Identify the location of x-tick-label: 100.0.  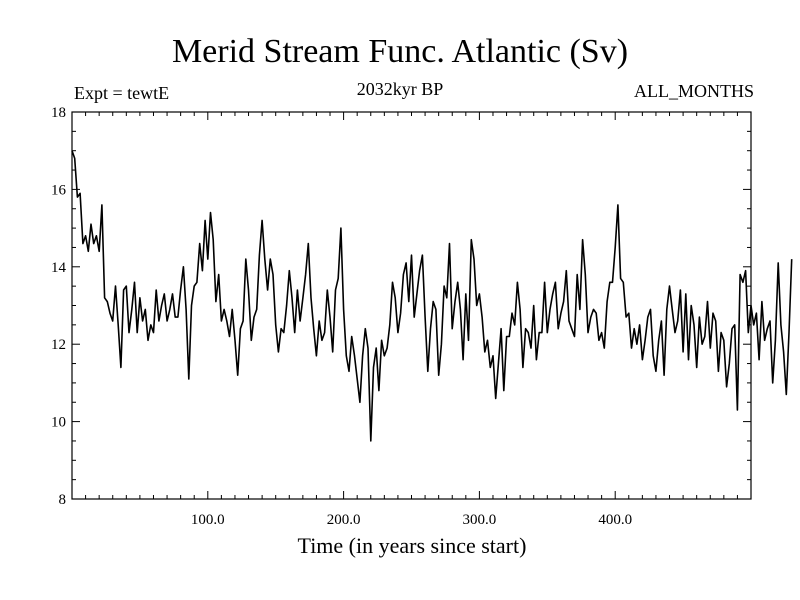
(208, 520).